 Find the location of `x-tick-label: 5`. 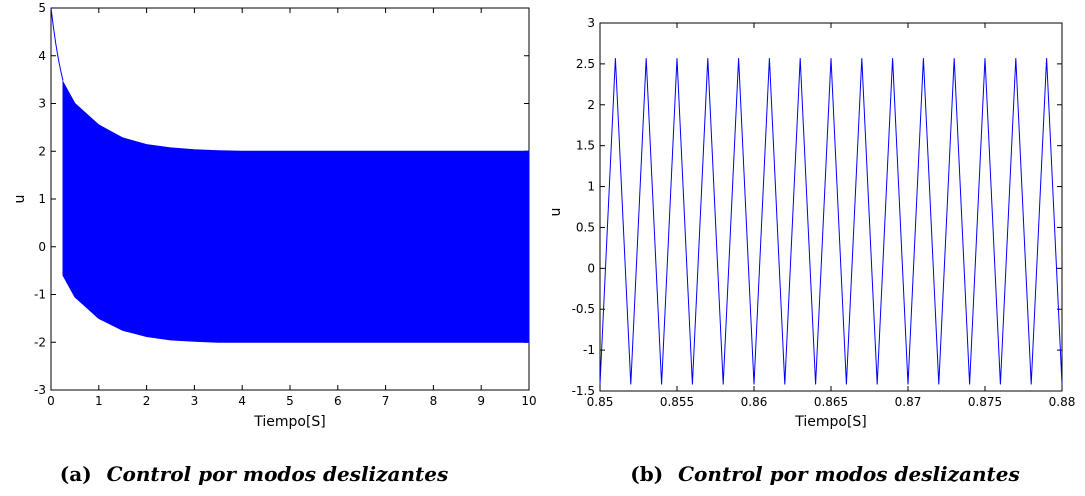

x-tick-label: 5 is located at coordinates (290, 401).